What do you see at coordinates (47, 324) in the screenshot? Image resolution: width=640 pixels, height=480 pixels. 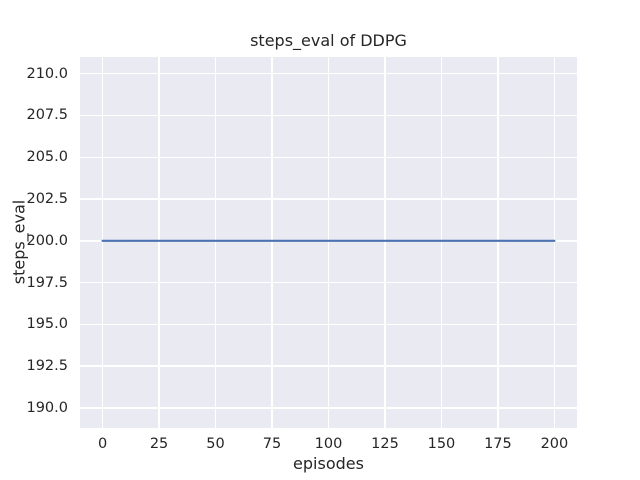 I see `y-tick-label: 195.0` at bounding box center [47, 324].